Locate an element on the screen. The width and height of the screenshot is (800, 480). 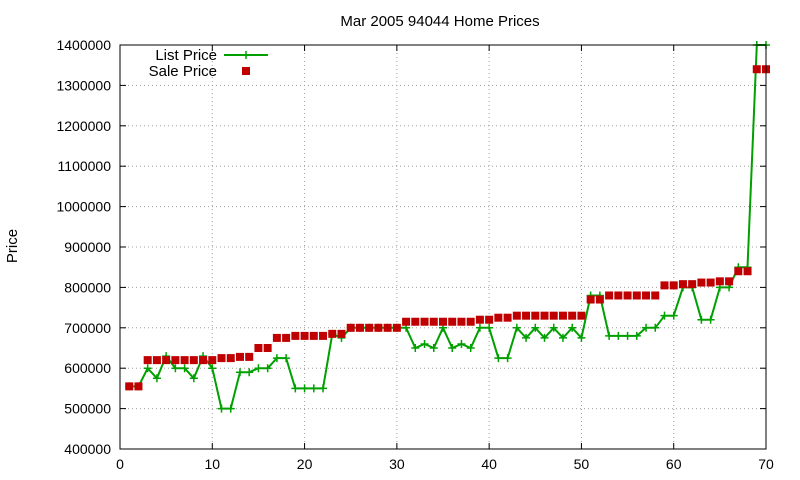
x-tick-label: 60 is located at coordinates (674, 464).